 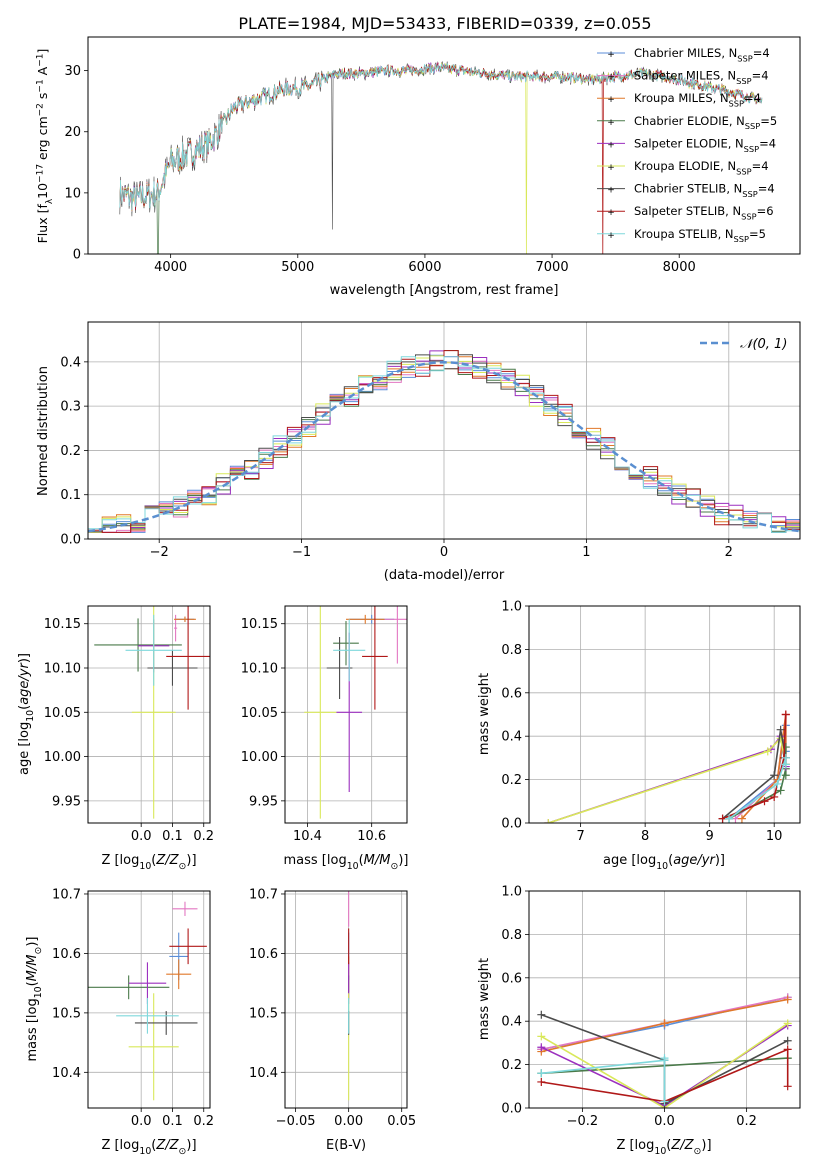 I want to click on y-tick-label: 0.0, so click(x=511, y=824).